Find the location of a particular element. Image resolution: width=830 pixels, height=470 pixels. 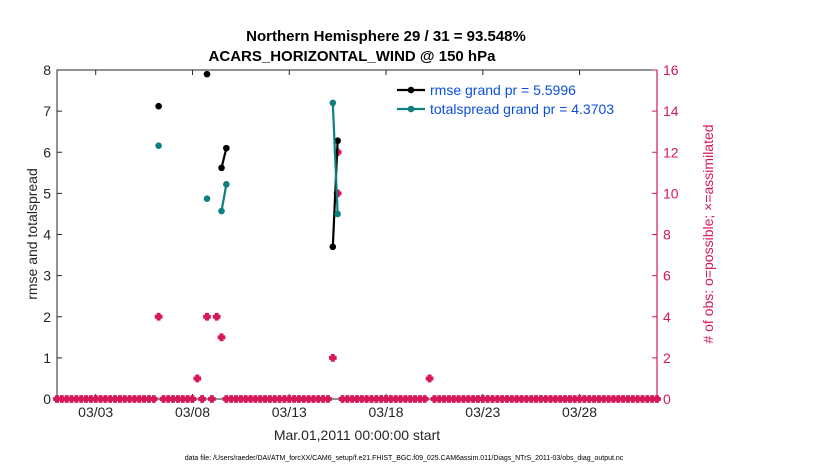

y-tick-label: 5 is located at coordinates (47, 193).